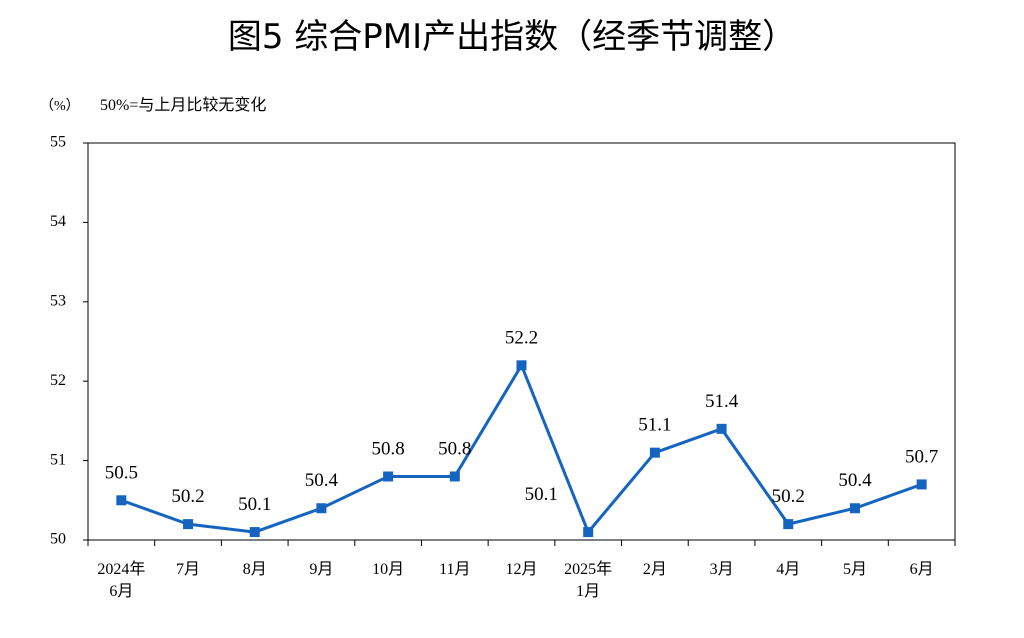 Image resolution: width=1024 pixels, height=638 pixels. What do you see at coordinates (722, 401) in the screenshot?
I see `value-label: 51.4` at bounding box center [722, 401].